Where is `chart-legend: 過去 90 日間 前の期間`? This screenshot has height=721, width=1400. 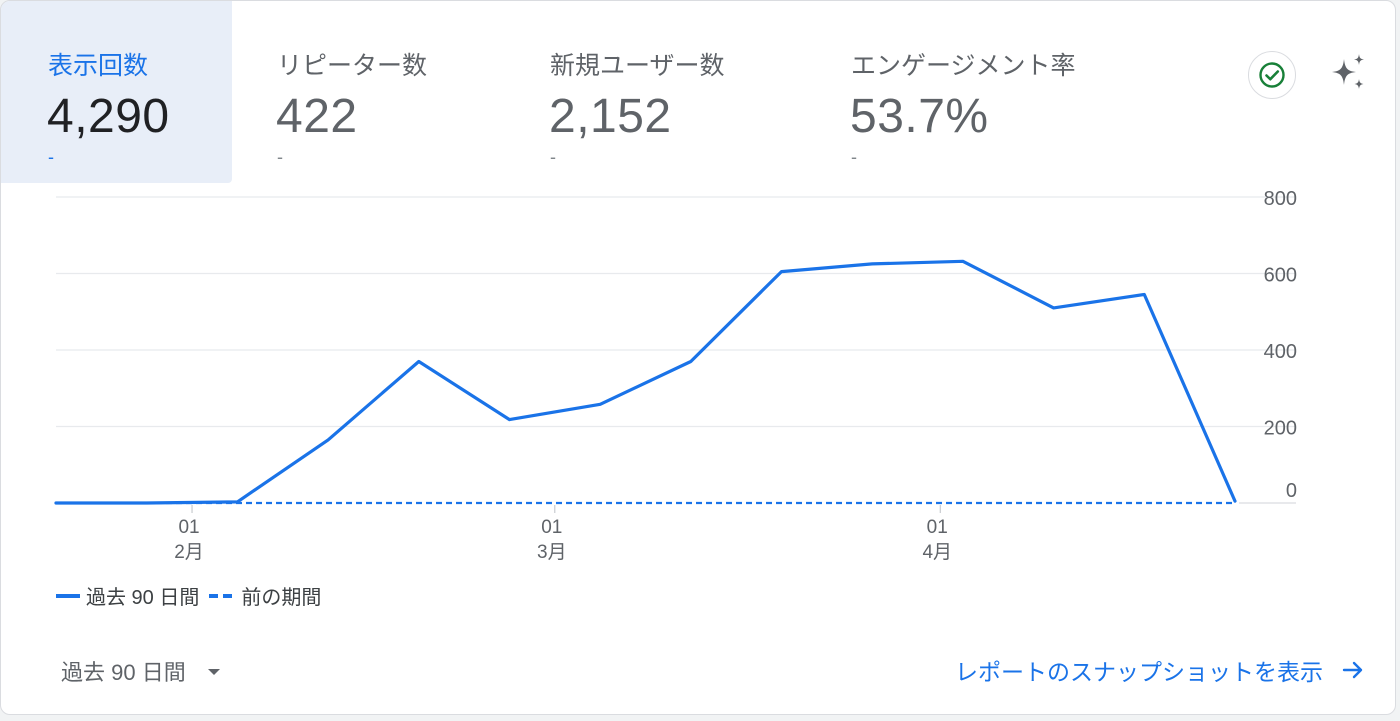
chart-legend: 過去 90 日間 前の期間 is located at coordinates (193, 595).